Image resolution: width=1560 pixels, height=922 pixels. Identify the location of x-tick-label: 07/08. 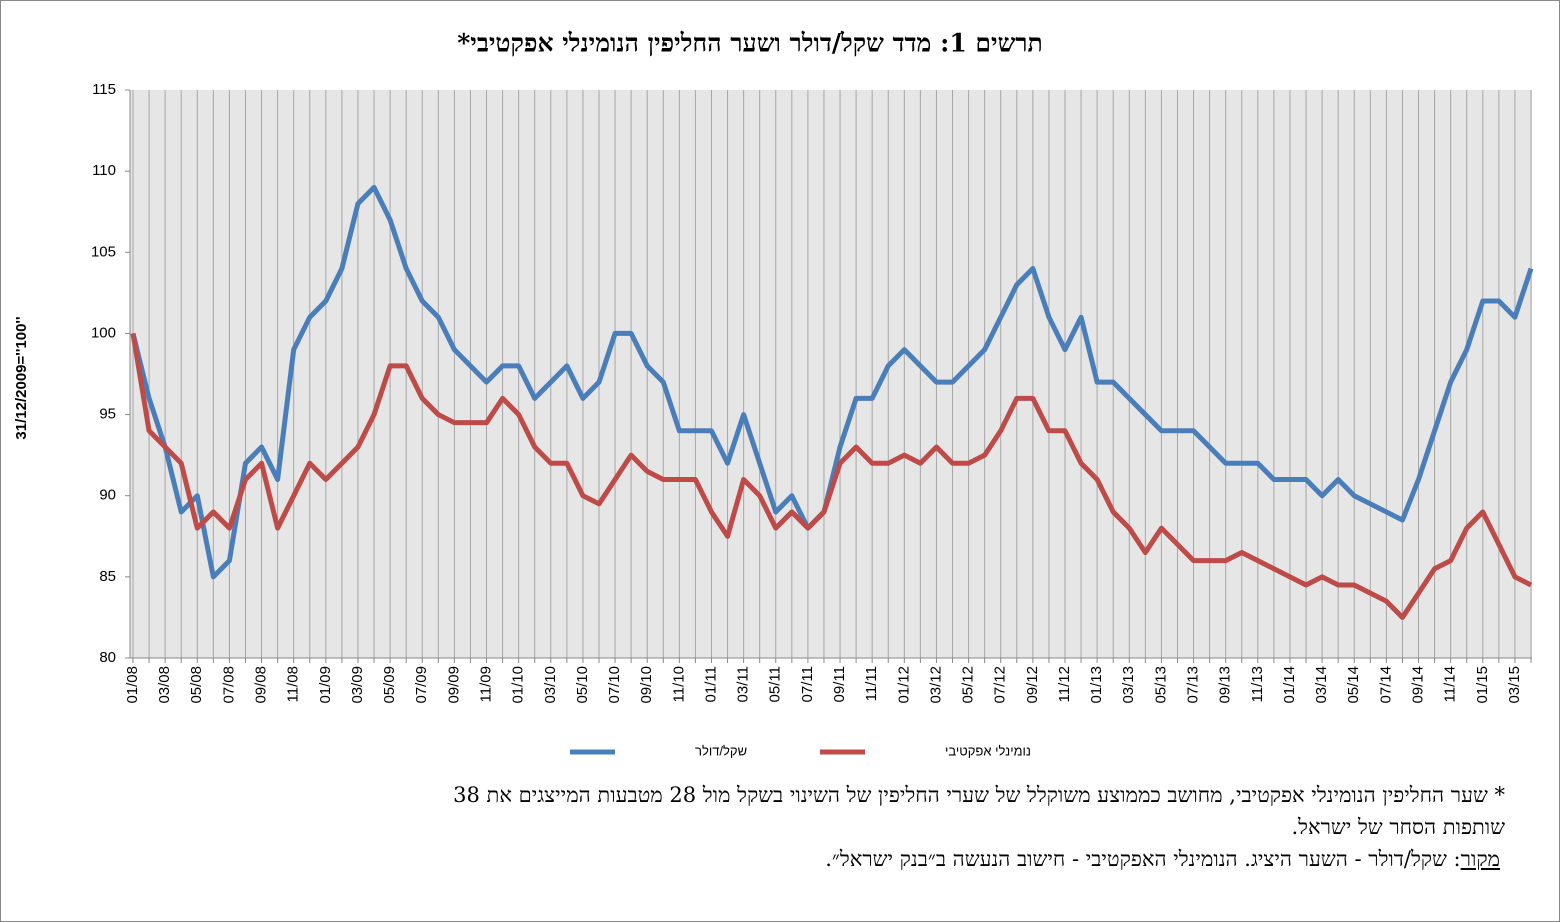
(228, 685).